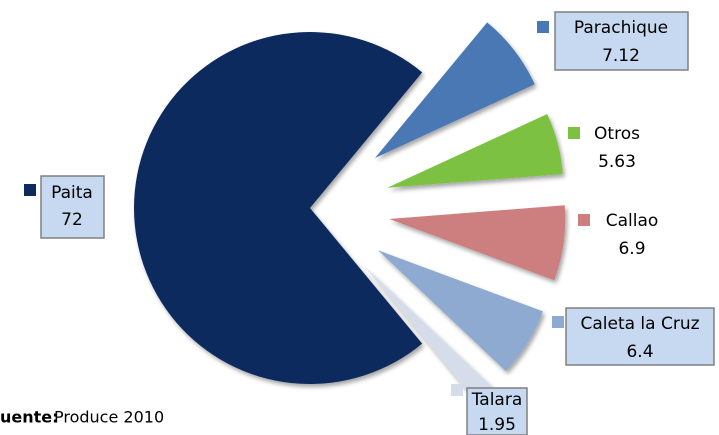 The width and height of the screenshot is (719, 435). What do you see at coordinates (631, 249) in the screenshot?
I see `slice-value: 6.9` at bounding box center [631, 249].